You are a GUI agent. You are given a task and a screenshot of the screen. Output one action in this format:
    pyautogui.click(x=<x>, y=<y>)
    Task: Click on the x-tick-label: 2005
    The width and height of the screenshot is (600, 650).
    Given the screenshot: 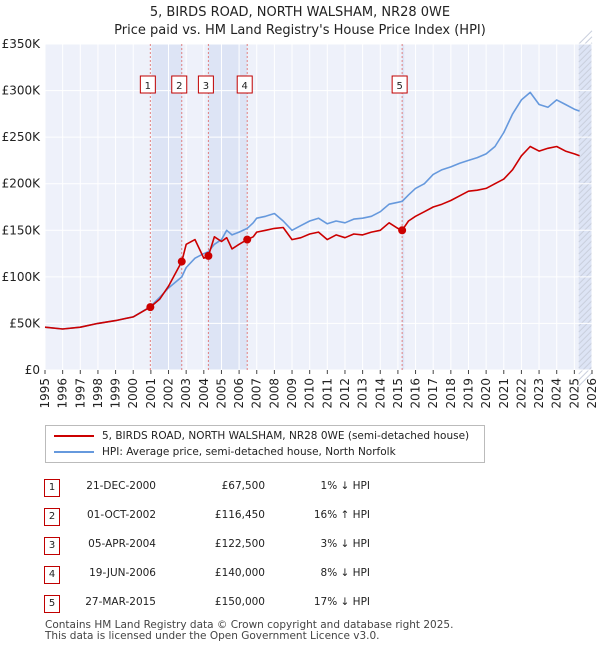 What is the action you would take?
    pyautogui.click(x=221, y=393)
    